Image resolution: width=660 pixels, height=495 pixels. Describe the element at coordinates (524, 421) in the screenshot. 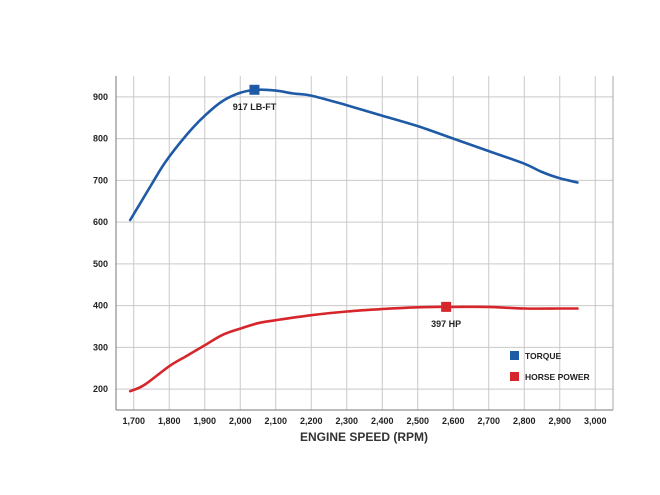

I see `x-tick-label: 2,800` at that location.